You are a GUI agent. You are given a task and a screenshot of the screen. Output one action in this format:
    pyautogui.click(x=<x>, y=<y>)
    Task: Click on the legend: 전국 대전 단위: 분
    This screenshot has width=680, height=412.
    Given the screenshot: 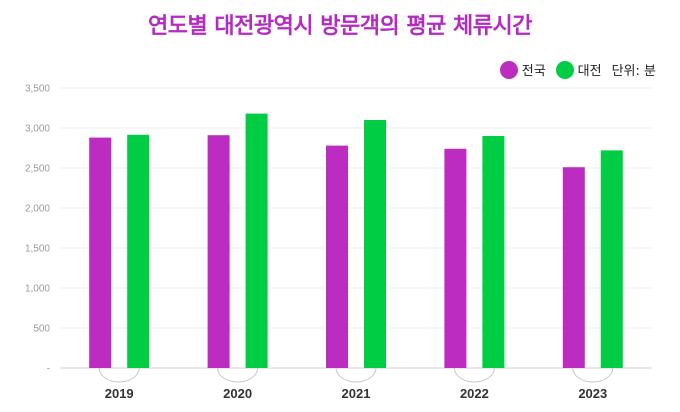 What is the action you would take?
    pyautogui.click(x=577, y=69)
    